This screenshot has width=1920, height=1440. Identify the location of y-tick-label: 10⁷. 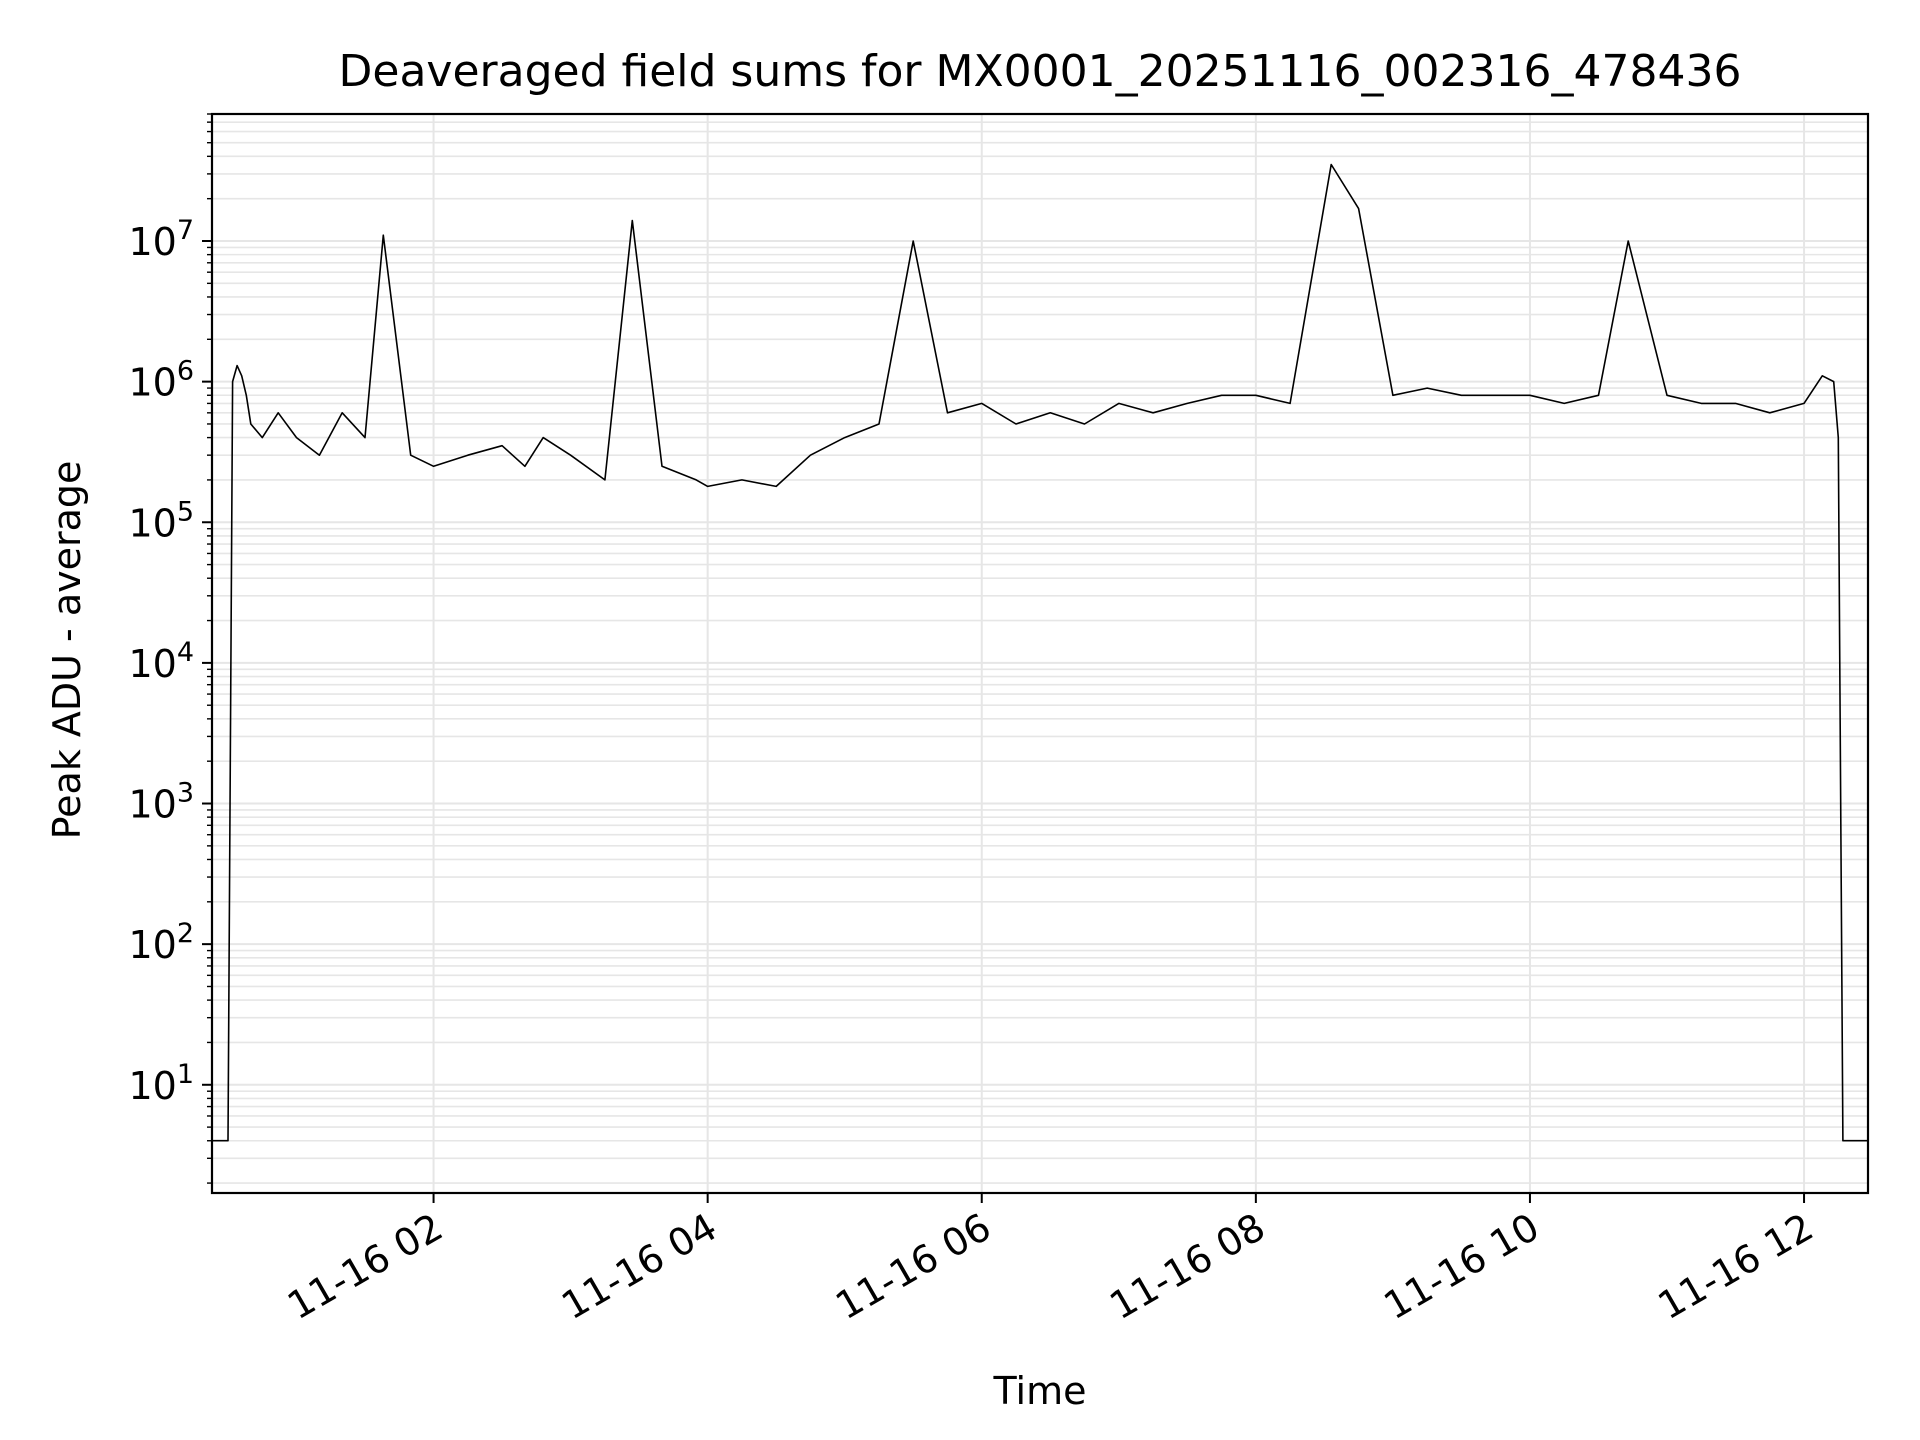
(161, 239).